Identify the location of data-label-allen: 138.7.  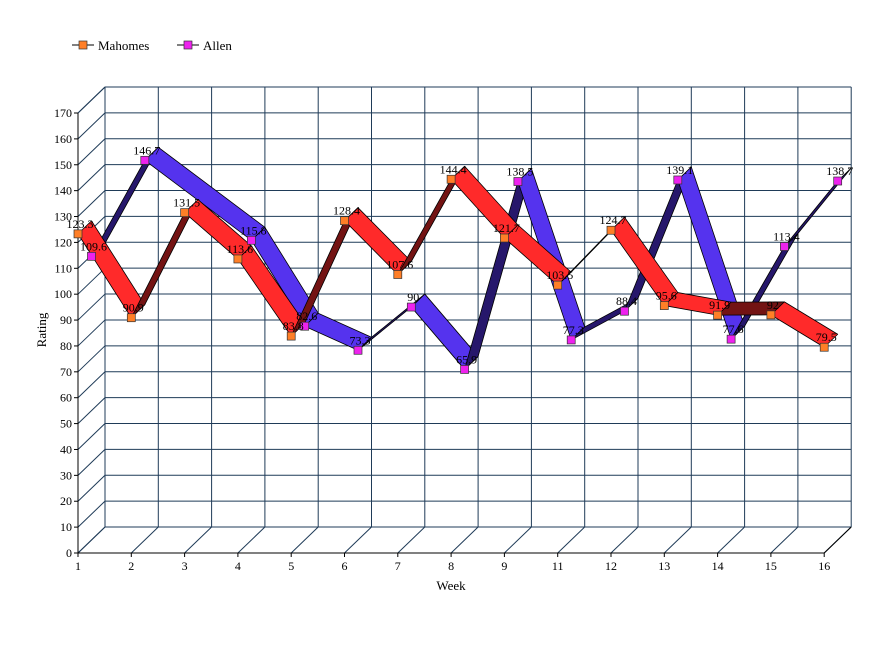
(839, 171).